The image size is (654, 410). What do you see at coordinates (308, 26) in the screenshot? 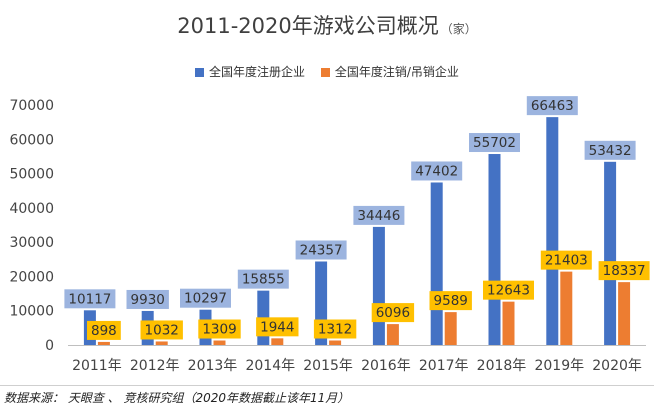
I see `title-text: 2011-2020年游戏公司概况` at bounding box center [308, 26].